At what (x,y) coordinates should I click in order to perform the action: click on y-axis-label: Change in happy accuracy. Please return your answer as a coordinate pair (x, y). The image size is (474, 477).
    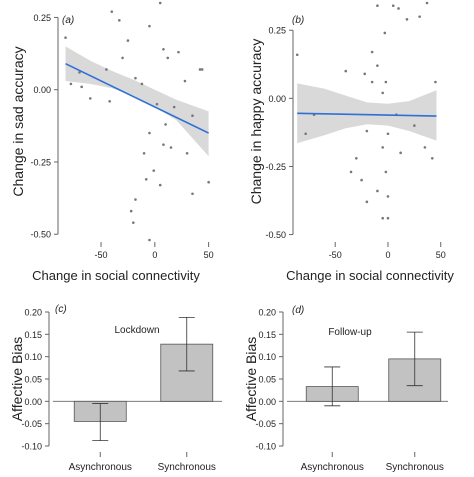
    Looking at the image, I should click on (256, 122).